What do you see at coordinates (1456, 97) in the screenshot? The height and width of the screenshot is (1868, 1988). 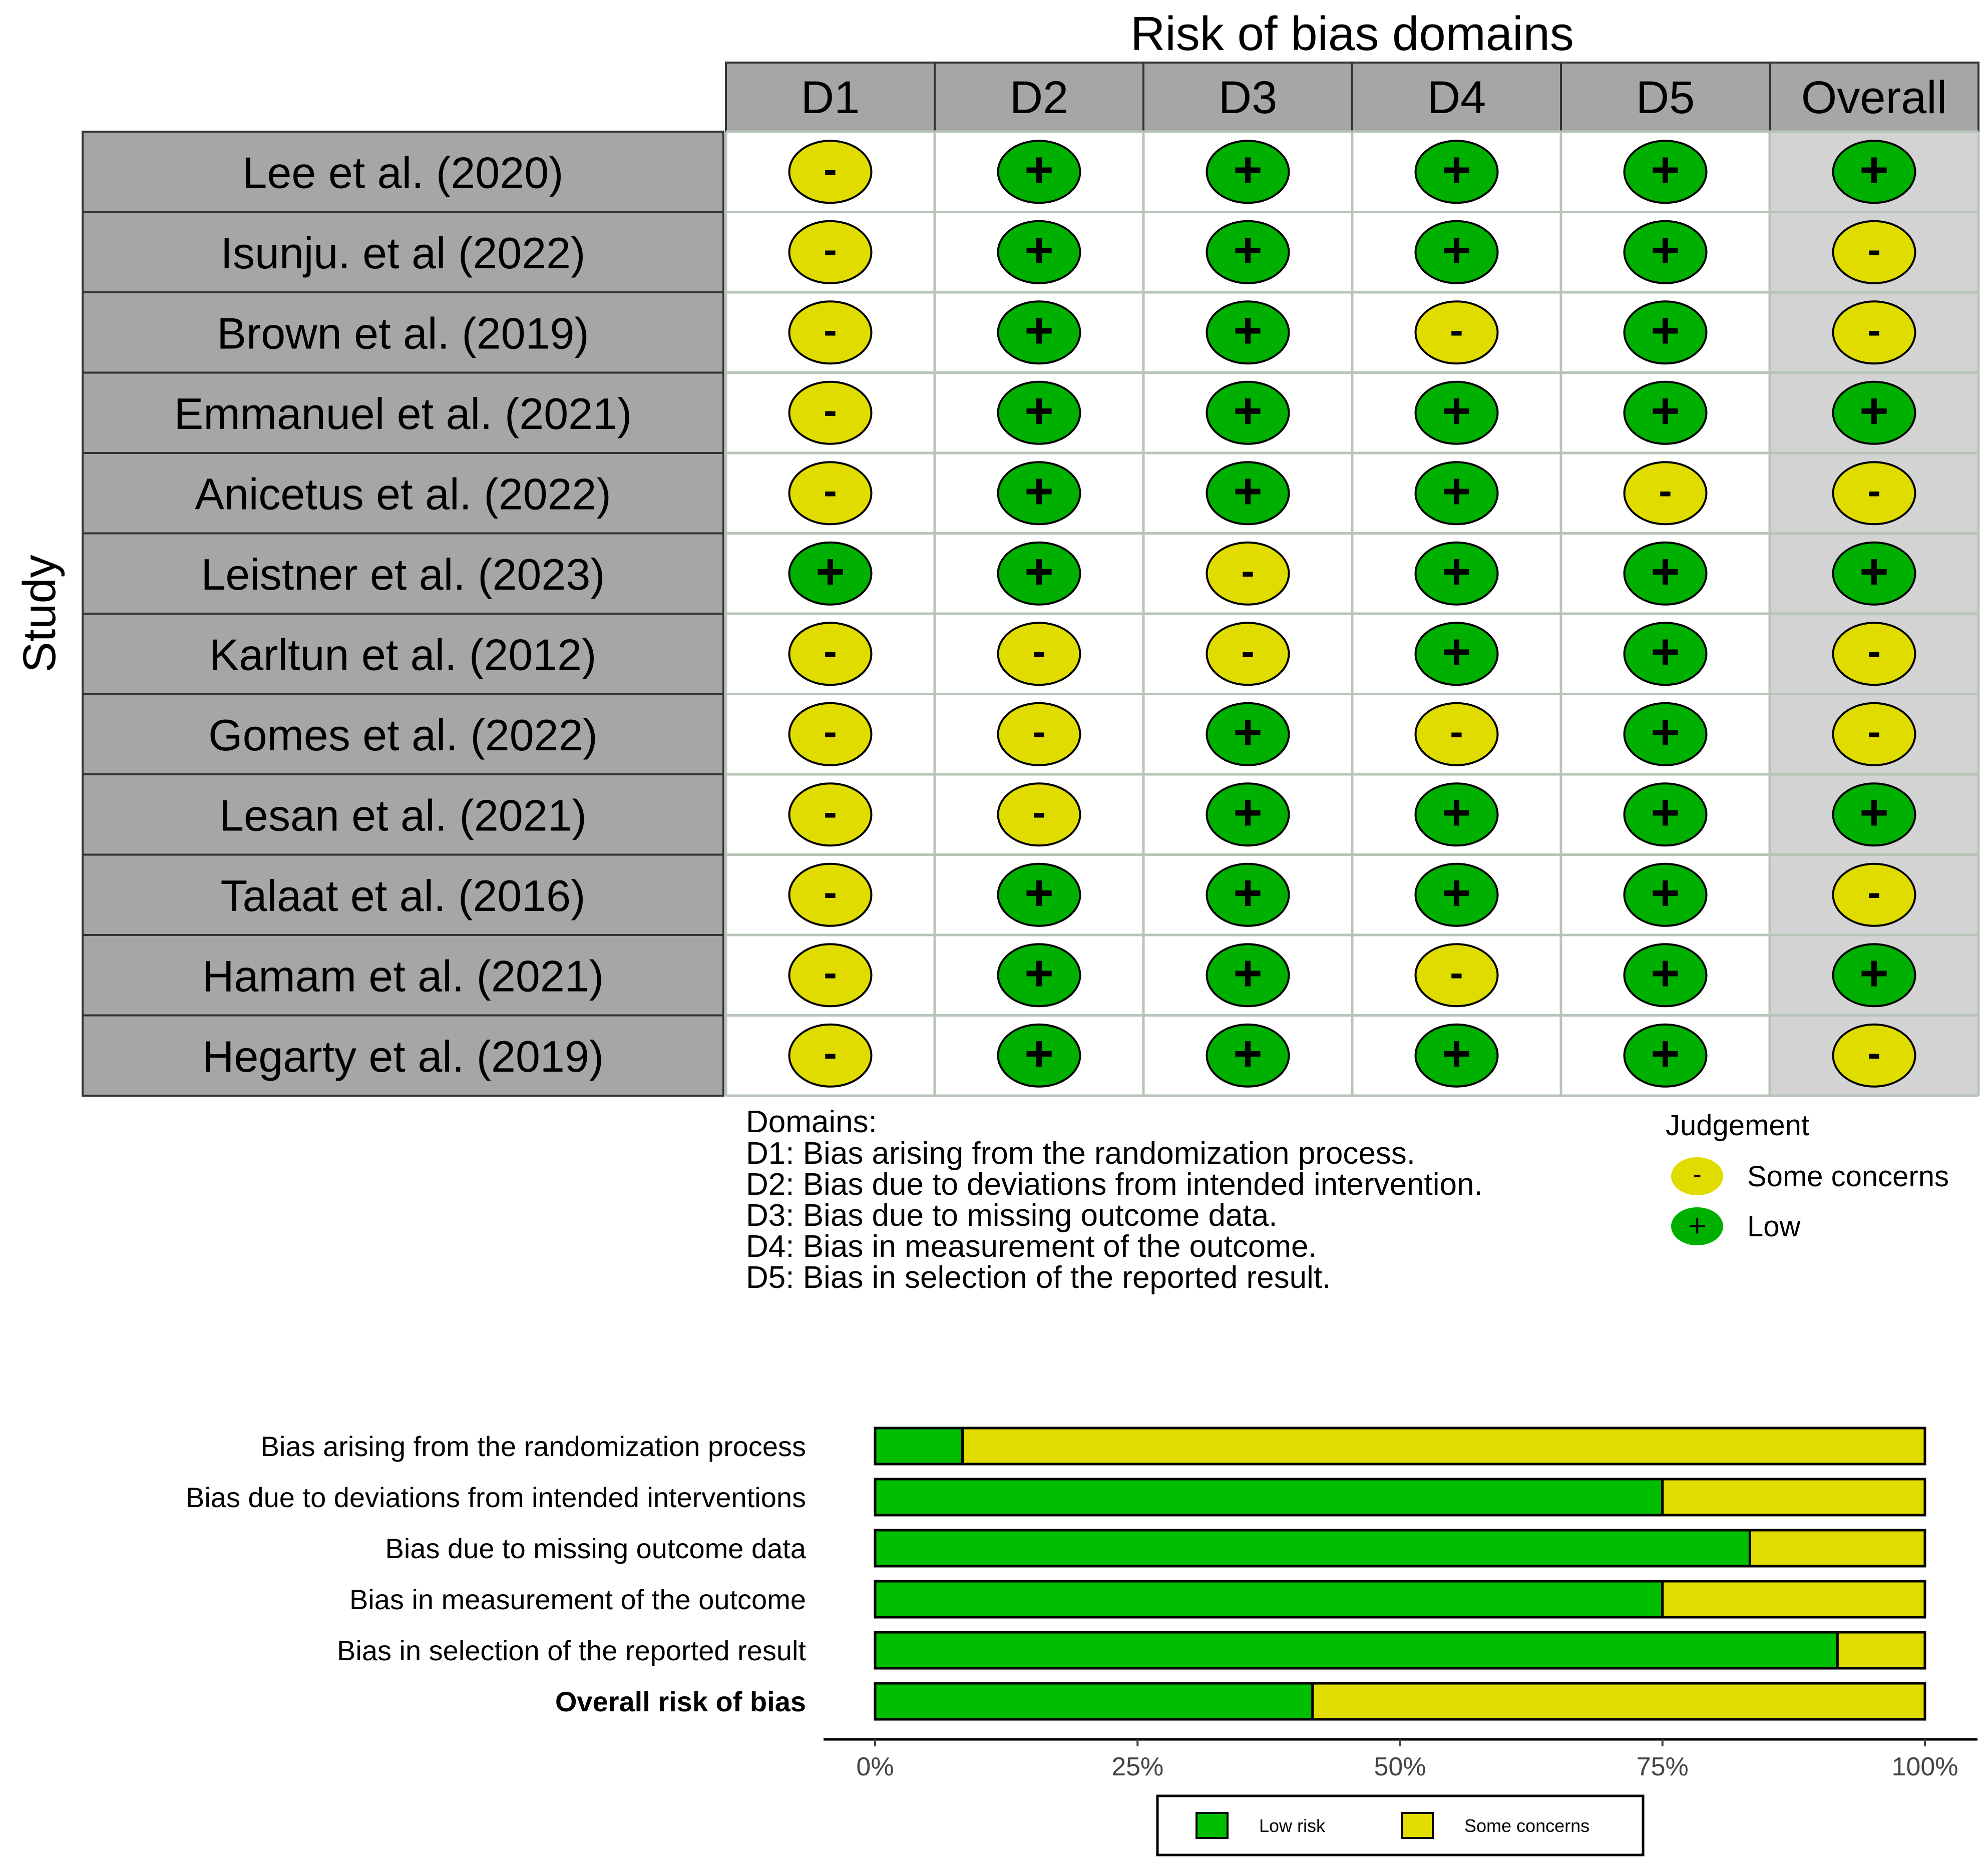 I see `column-header-label: D4` at bounding box center [1456, 97].